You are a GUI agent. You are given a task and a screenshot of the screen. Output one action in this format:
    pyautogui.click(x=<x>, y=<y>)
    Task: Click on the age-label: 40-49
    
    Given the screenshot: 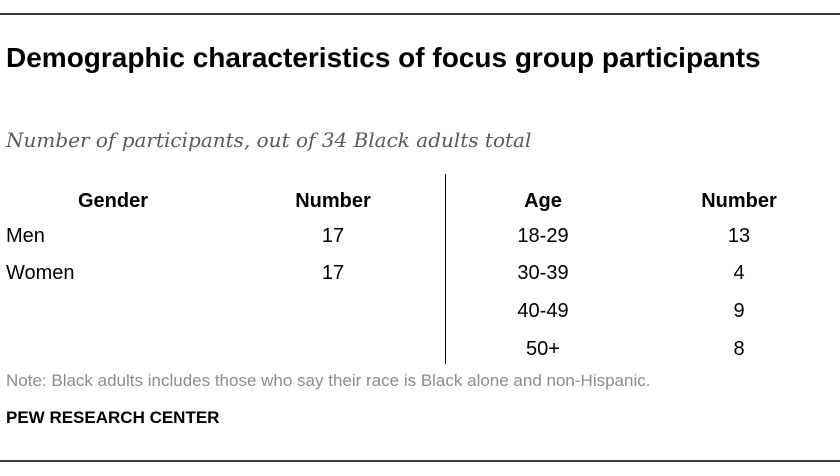 What is the action you would take?
    pyautogui.click(x=543, y=311)
    